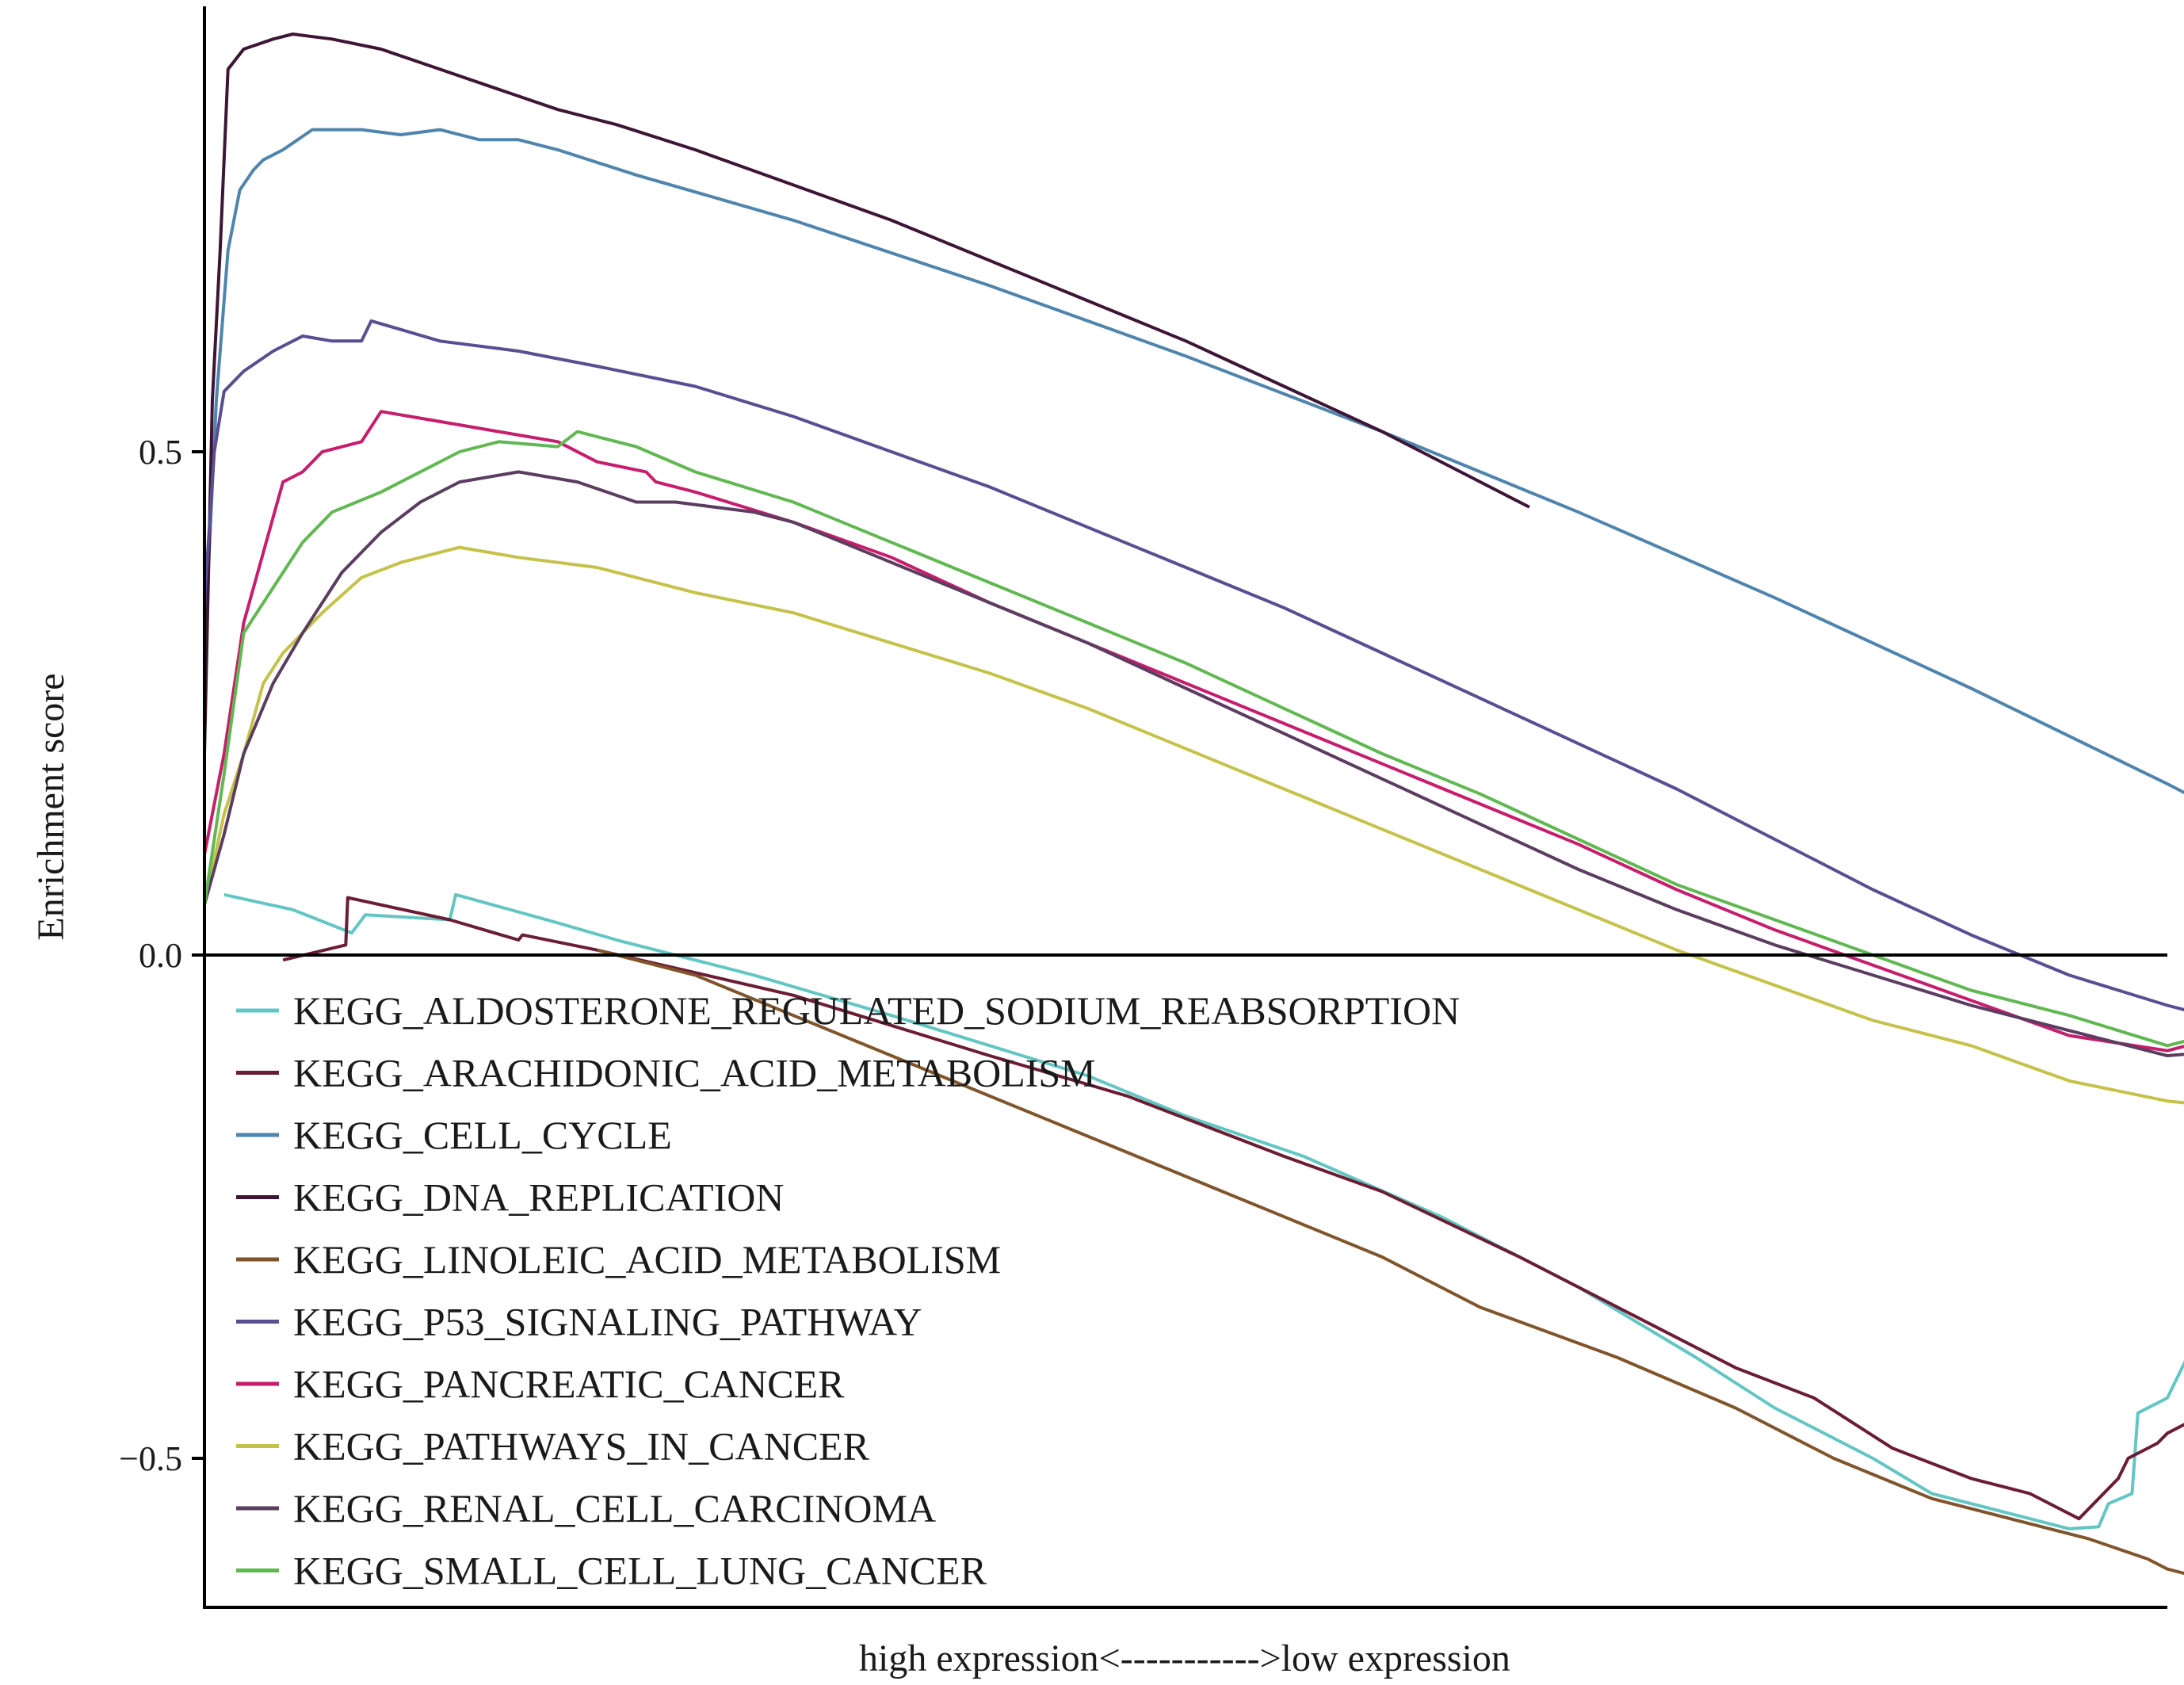  What do you see at coordinates (569, 1384) in the screenshot?
I see `legend-entry-6: KEGG_PANCREATIC_CANCER` at bounding box center [569, 1384].